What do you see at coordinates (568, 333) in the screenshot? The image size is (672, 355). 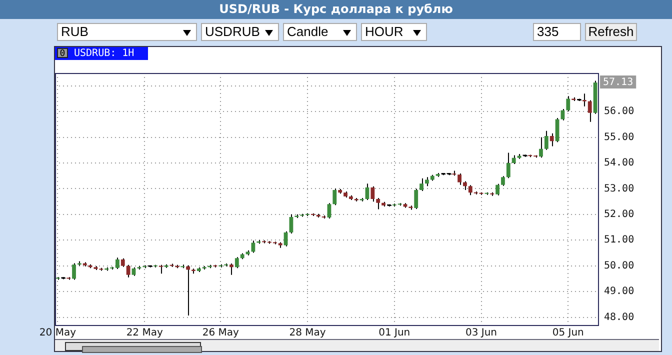 I see `x-tick-label: 05 Jun` at bounding box center [568, 333].